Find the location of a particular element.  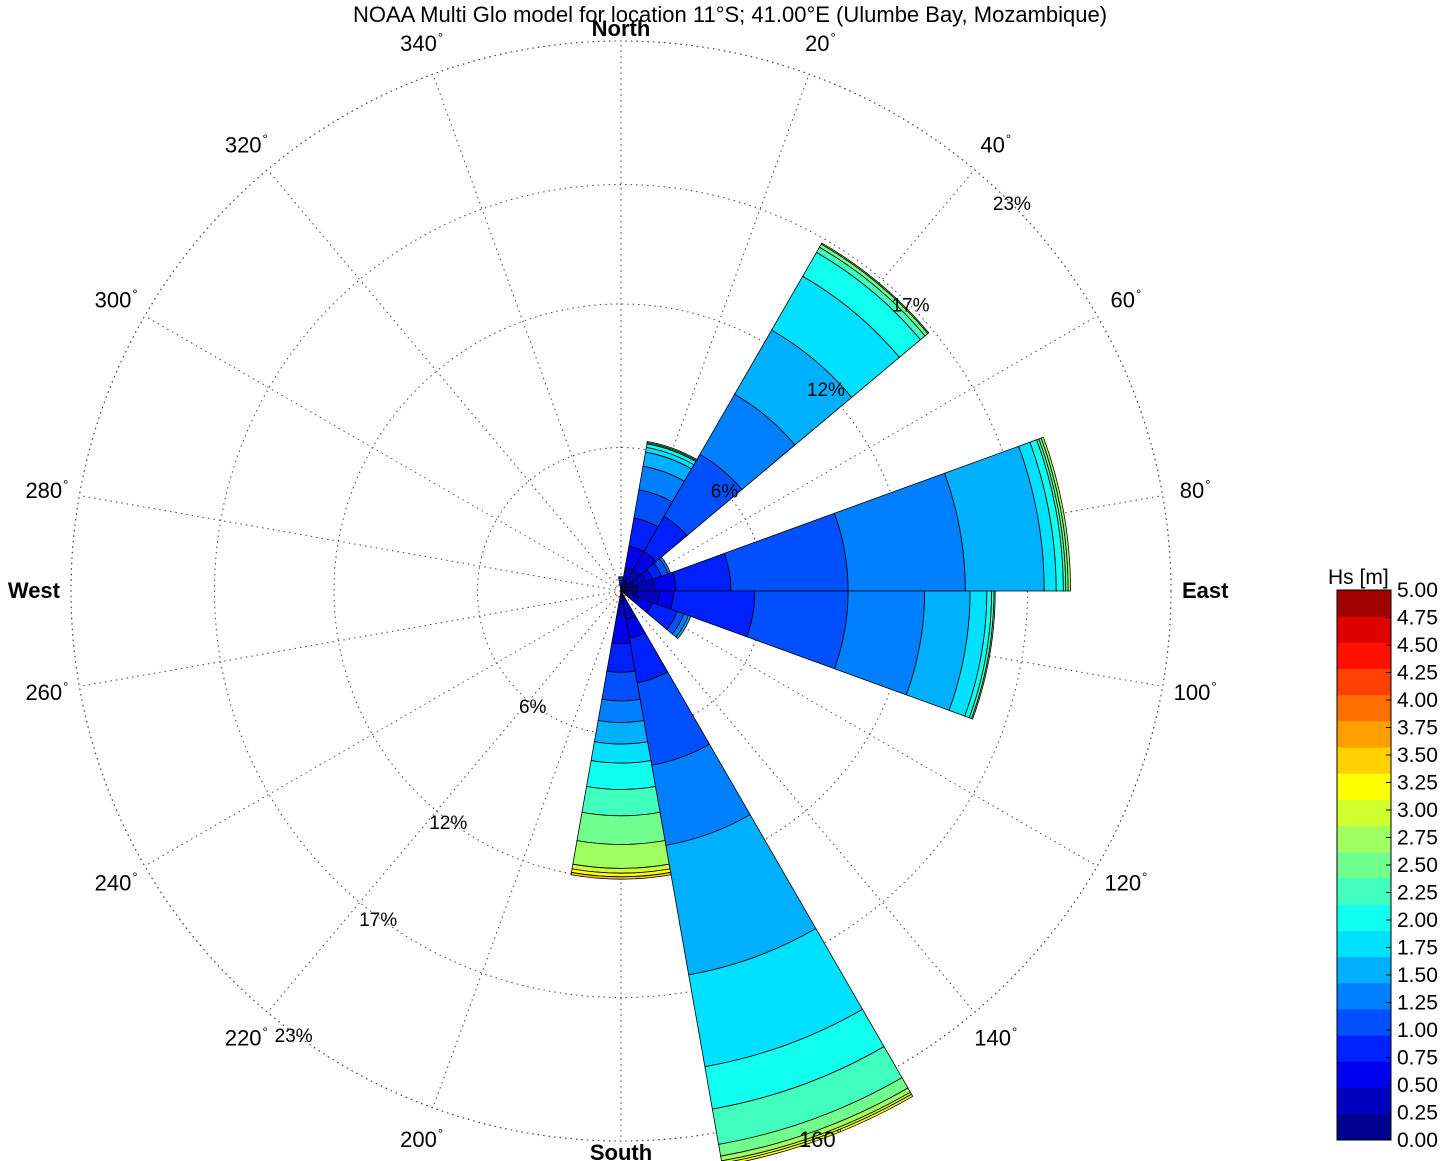

colorbar-tick-label-16: 4.00 is located at coordinates (1417, 700).